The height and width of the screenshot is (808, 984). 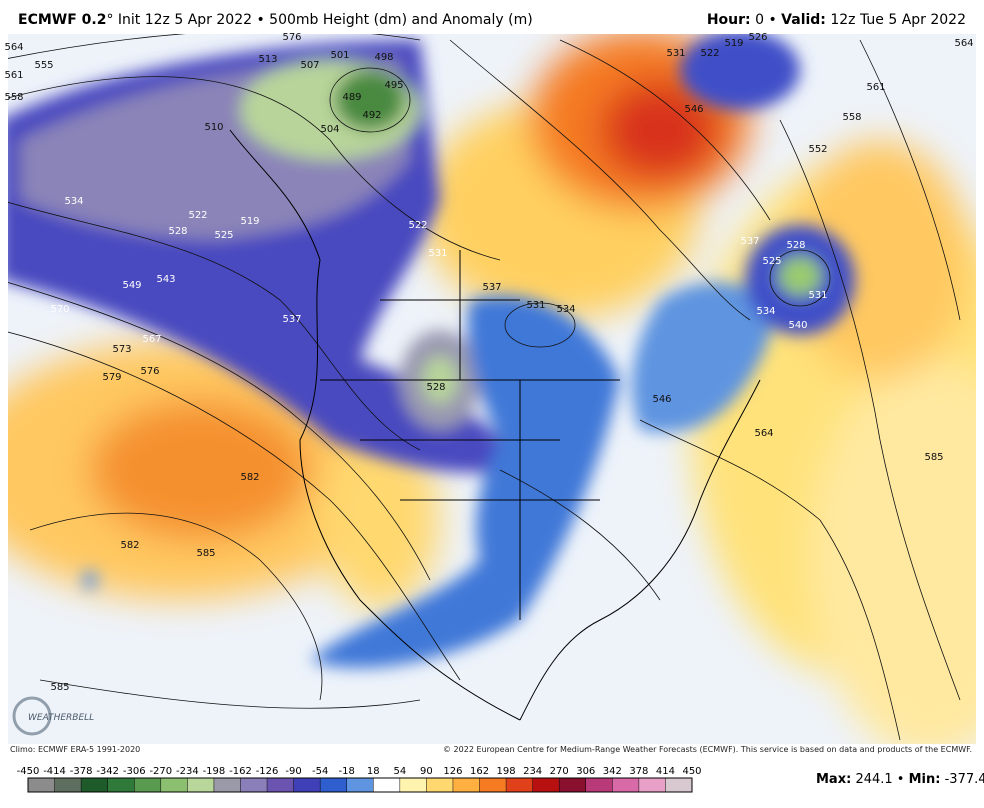 What do you see at coordinates (612, 771) in the screenshot?
I see `colorbar-tick-label: 342` at bounding box center [612, 771].